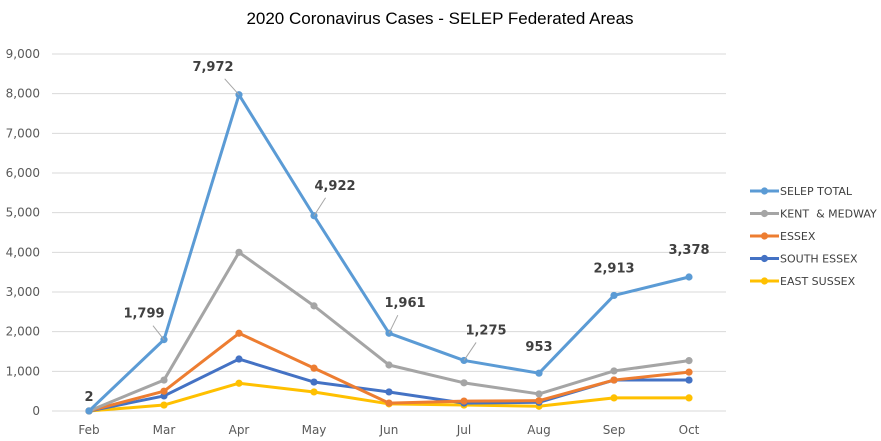  I want to click on y-tick-label: 8,000, so click(23, 94).